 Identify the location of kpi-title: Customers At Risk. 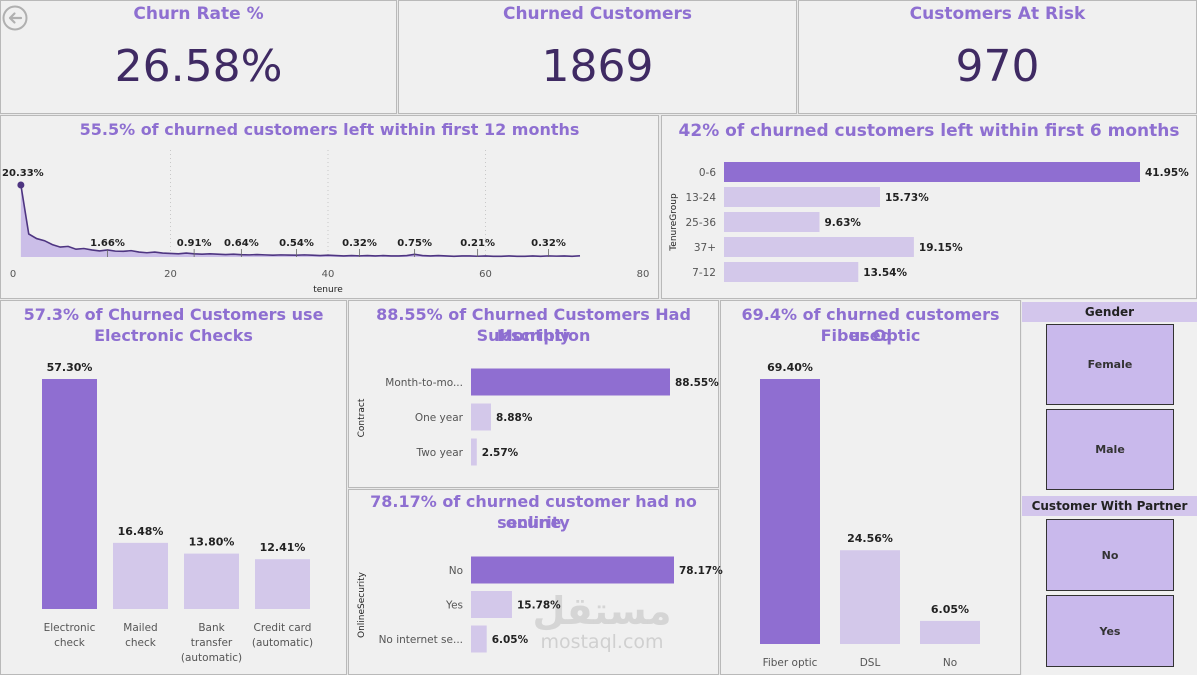
(997, 14).